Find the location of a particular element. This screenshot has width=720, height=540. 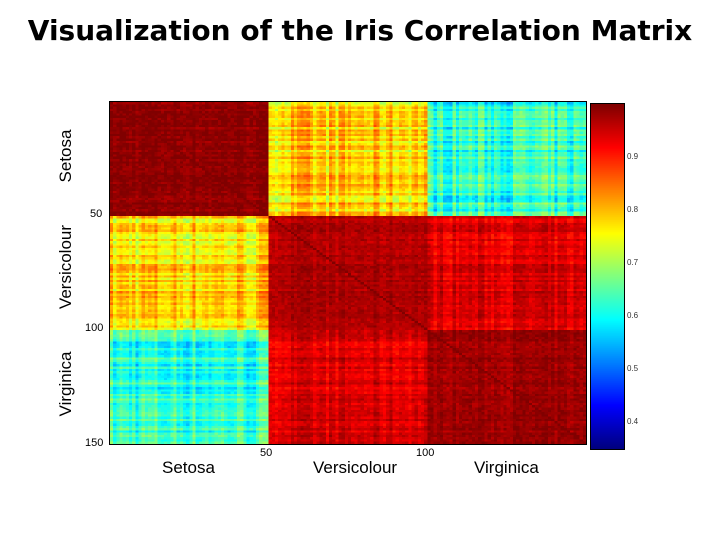

colorbar-tick-label: 0.6 is located at coordinates (633, 316).